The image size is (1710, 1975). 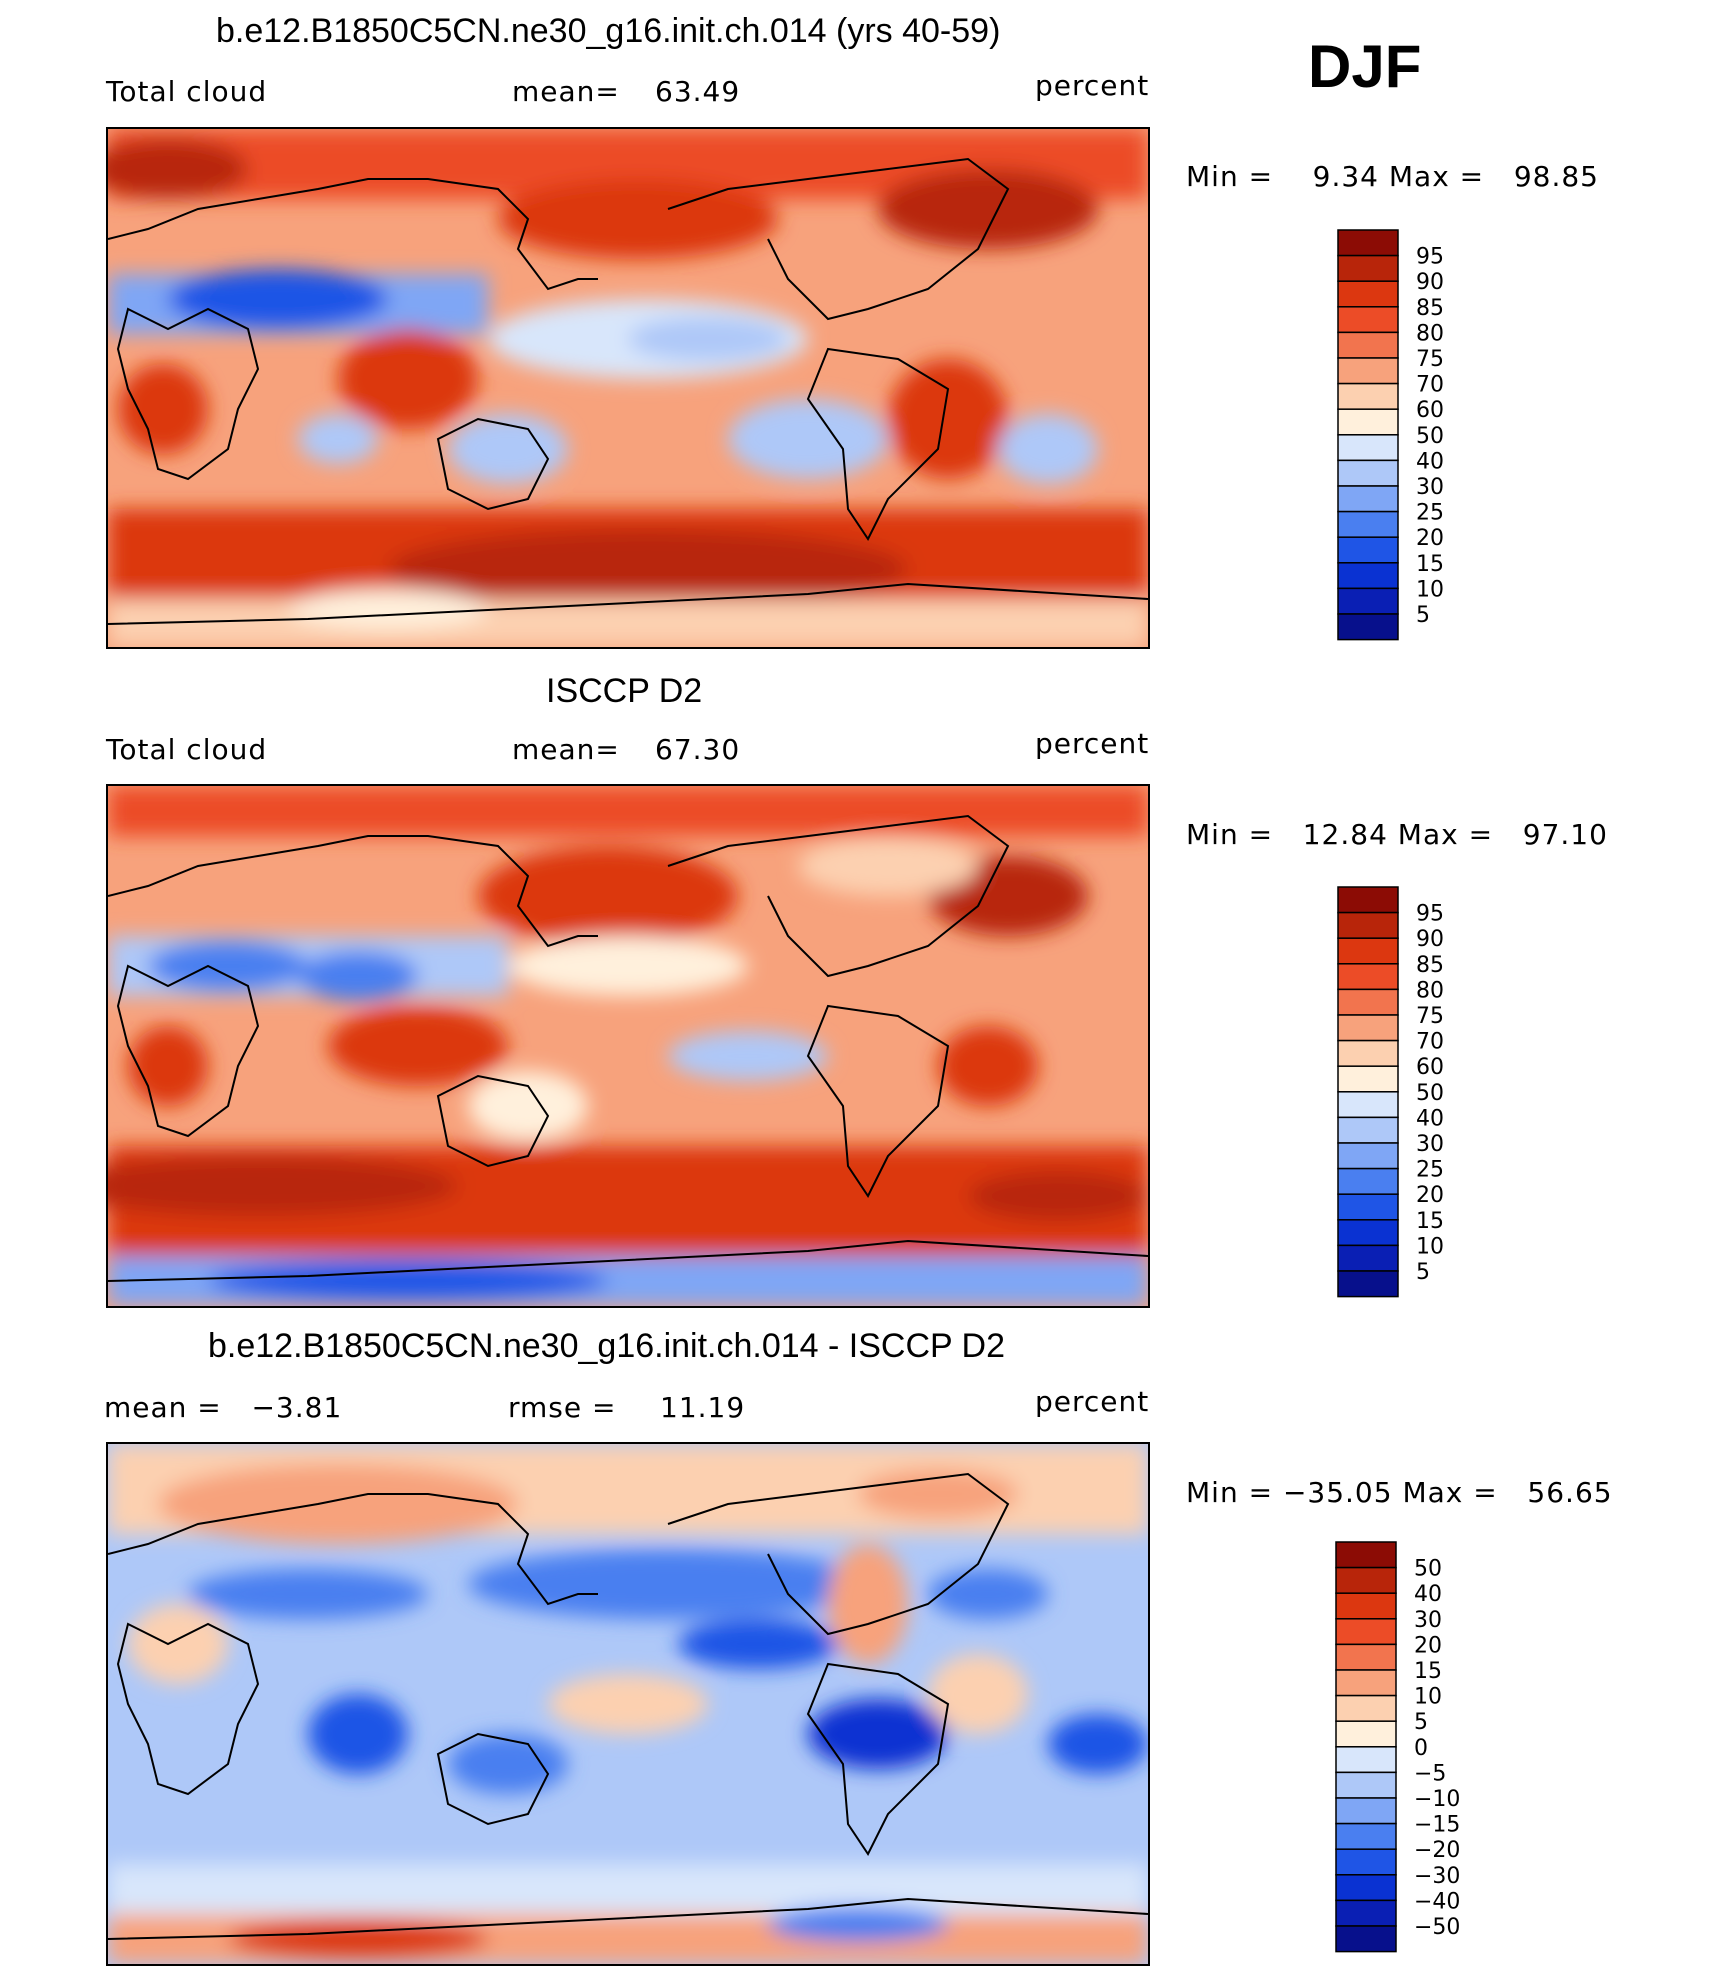 I want to click on panel3-rmse-value: 11.19, so click(x=703, y=1407).